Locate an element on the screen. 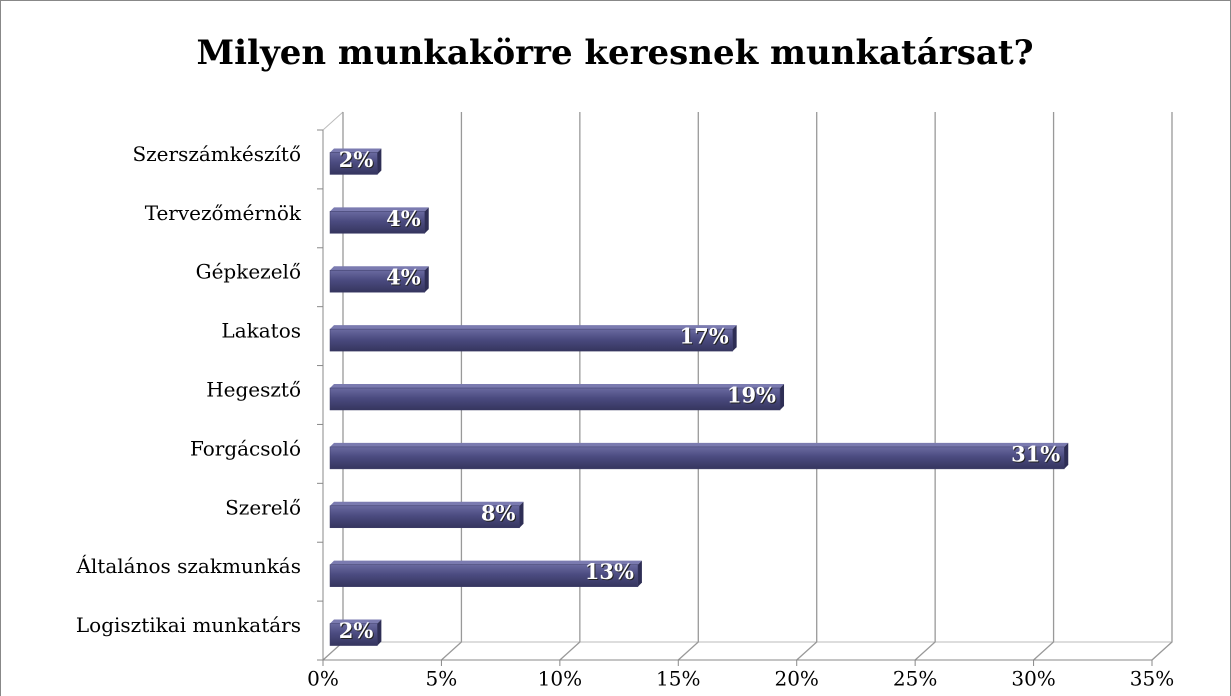 The width and height of the screenshot is (1231, 696). data-label-shadow: 13% is located at coordinates (610, 572).